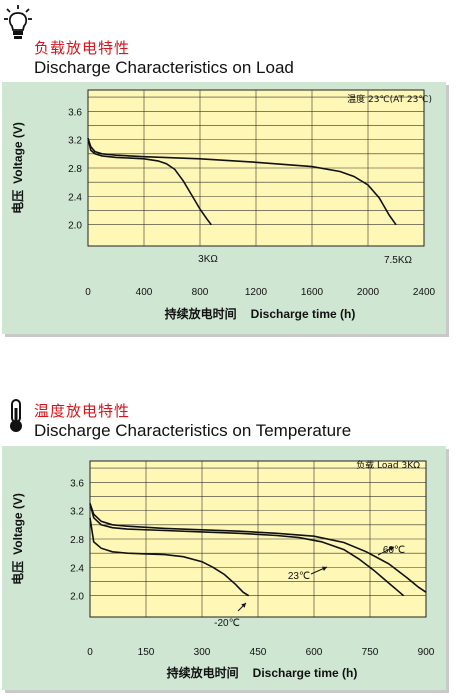 This screenshot has height=700, width=460. What do you see at coordinates (208, 259) in the screenshot?
I see `series-label: 3KΩ` at bounding box center [208, 259].